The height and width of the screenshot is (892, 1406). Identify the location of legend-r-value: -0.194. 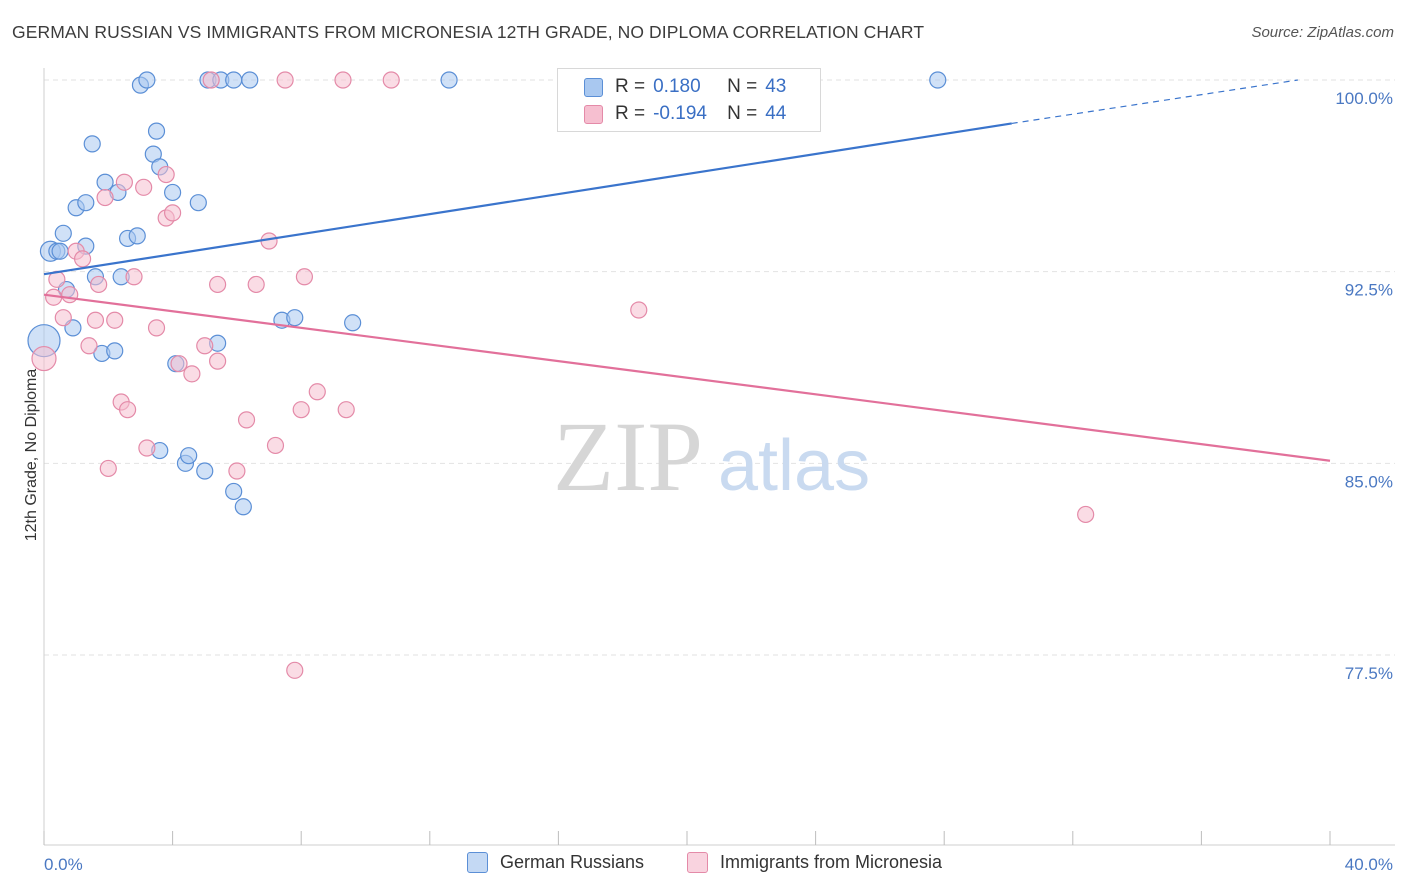
(680, 113).